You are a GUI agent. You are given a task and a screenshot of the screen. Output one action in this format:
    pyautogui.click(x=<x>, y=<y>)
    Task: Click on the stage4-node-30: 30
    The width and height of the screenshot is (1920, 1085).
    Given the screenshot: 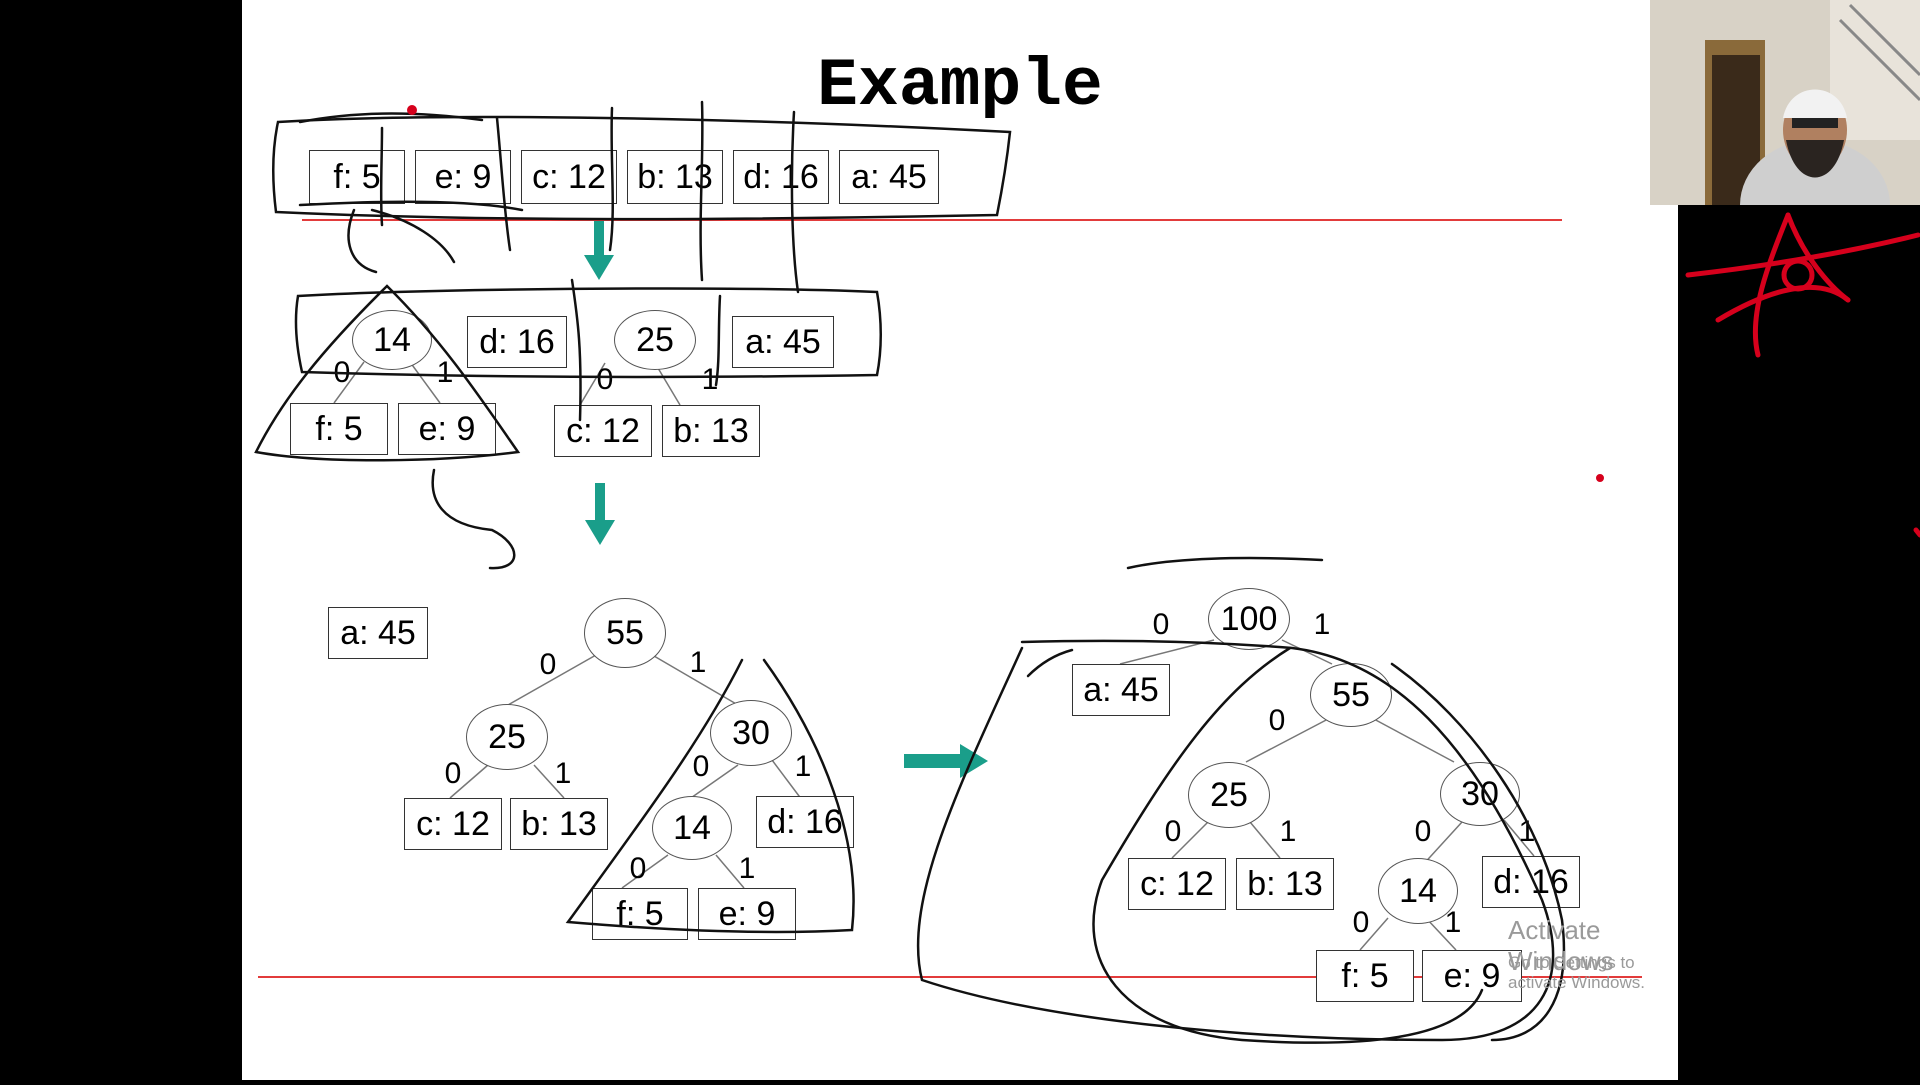 What is the action you would take?
    pyautogui.click(x=1480, y=794)
    